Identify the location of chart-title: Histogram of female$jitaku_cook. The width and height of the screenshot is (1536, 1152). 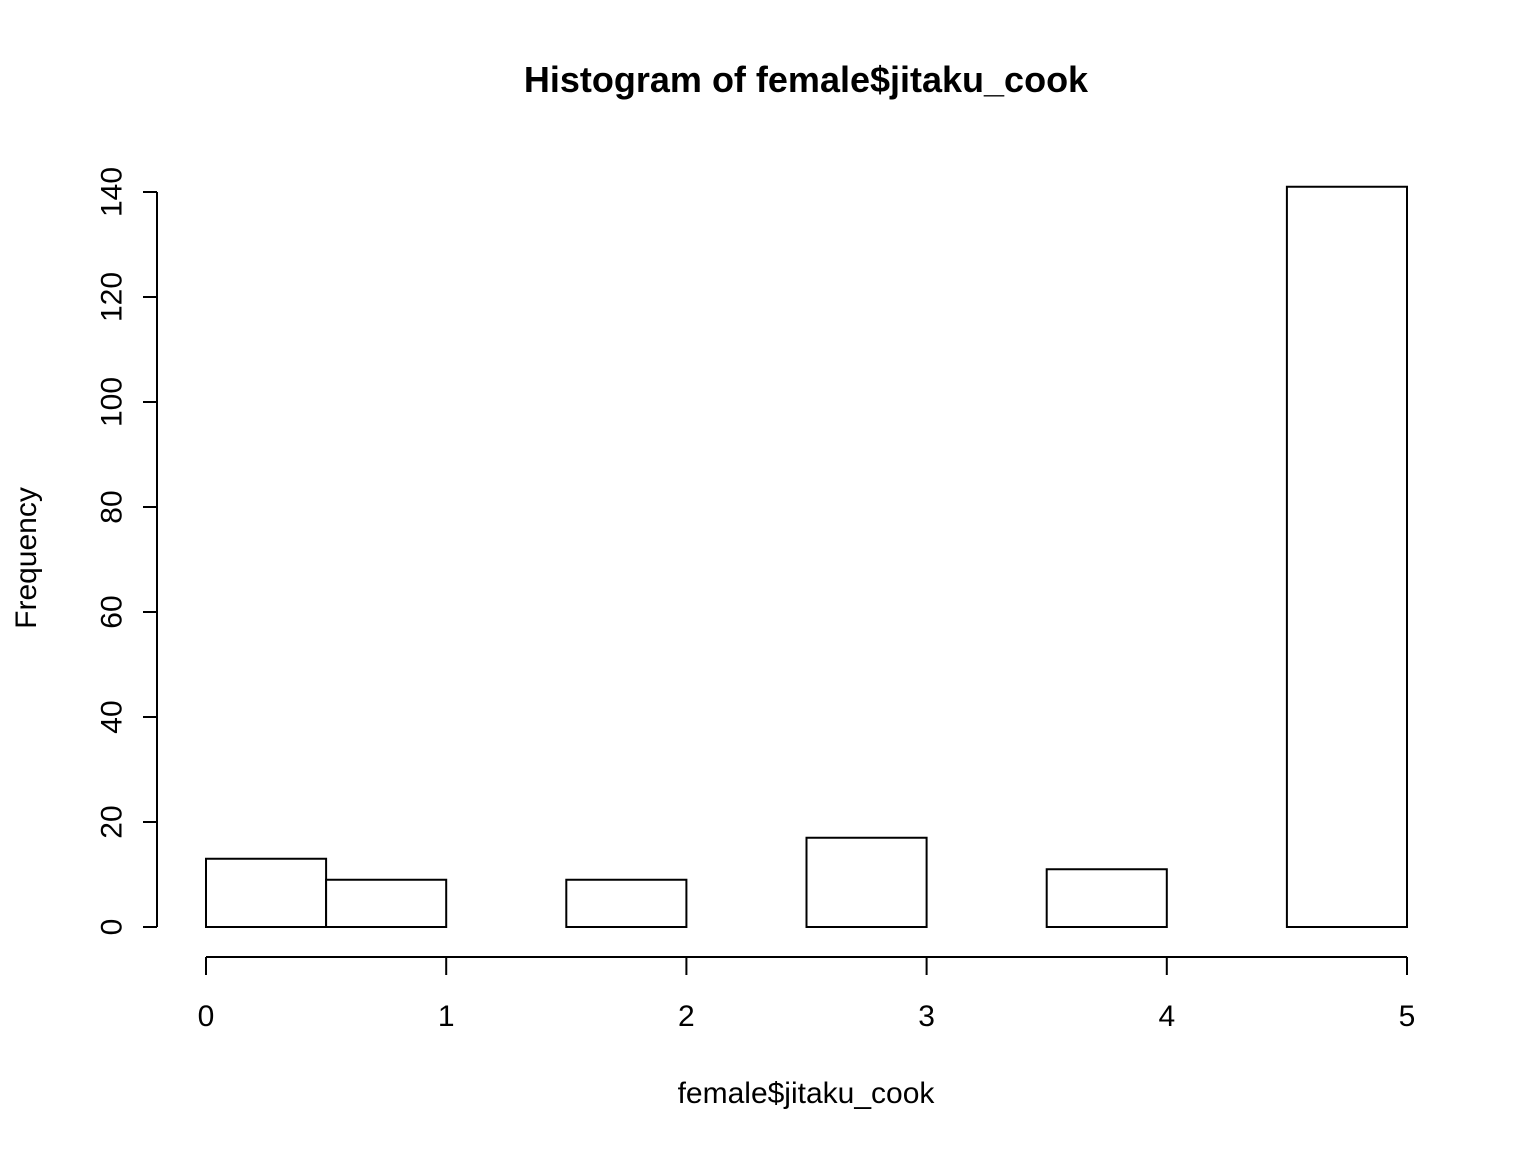
(806, 79).